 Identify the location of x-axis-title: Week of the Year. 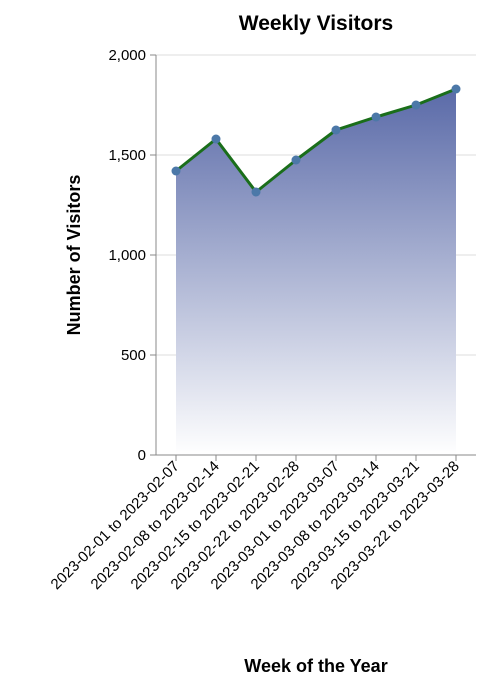
(315, 666).